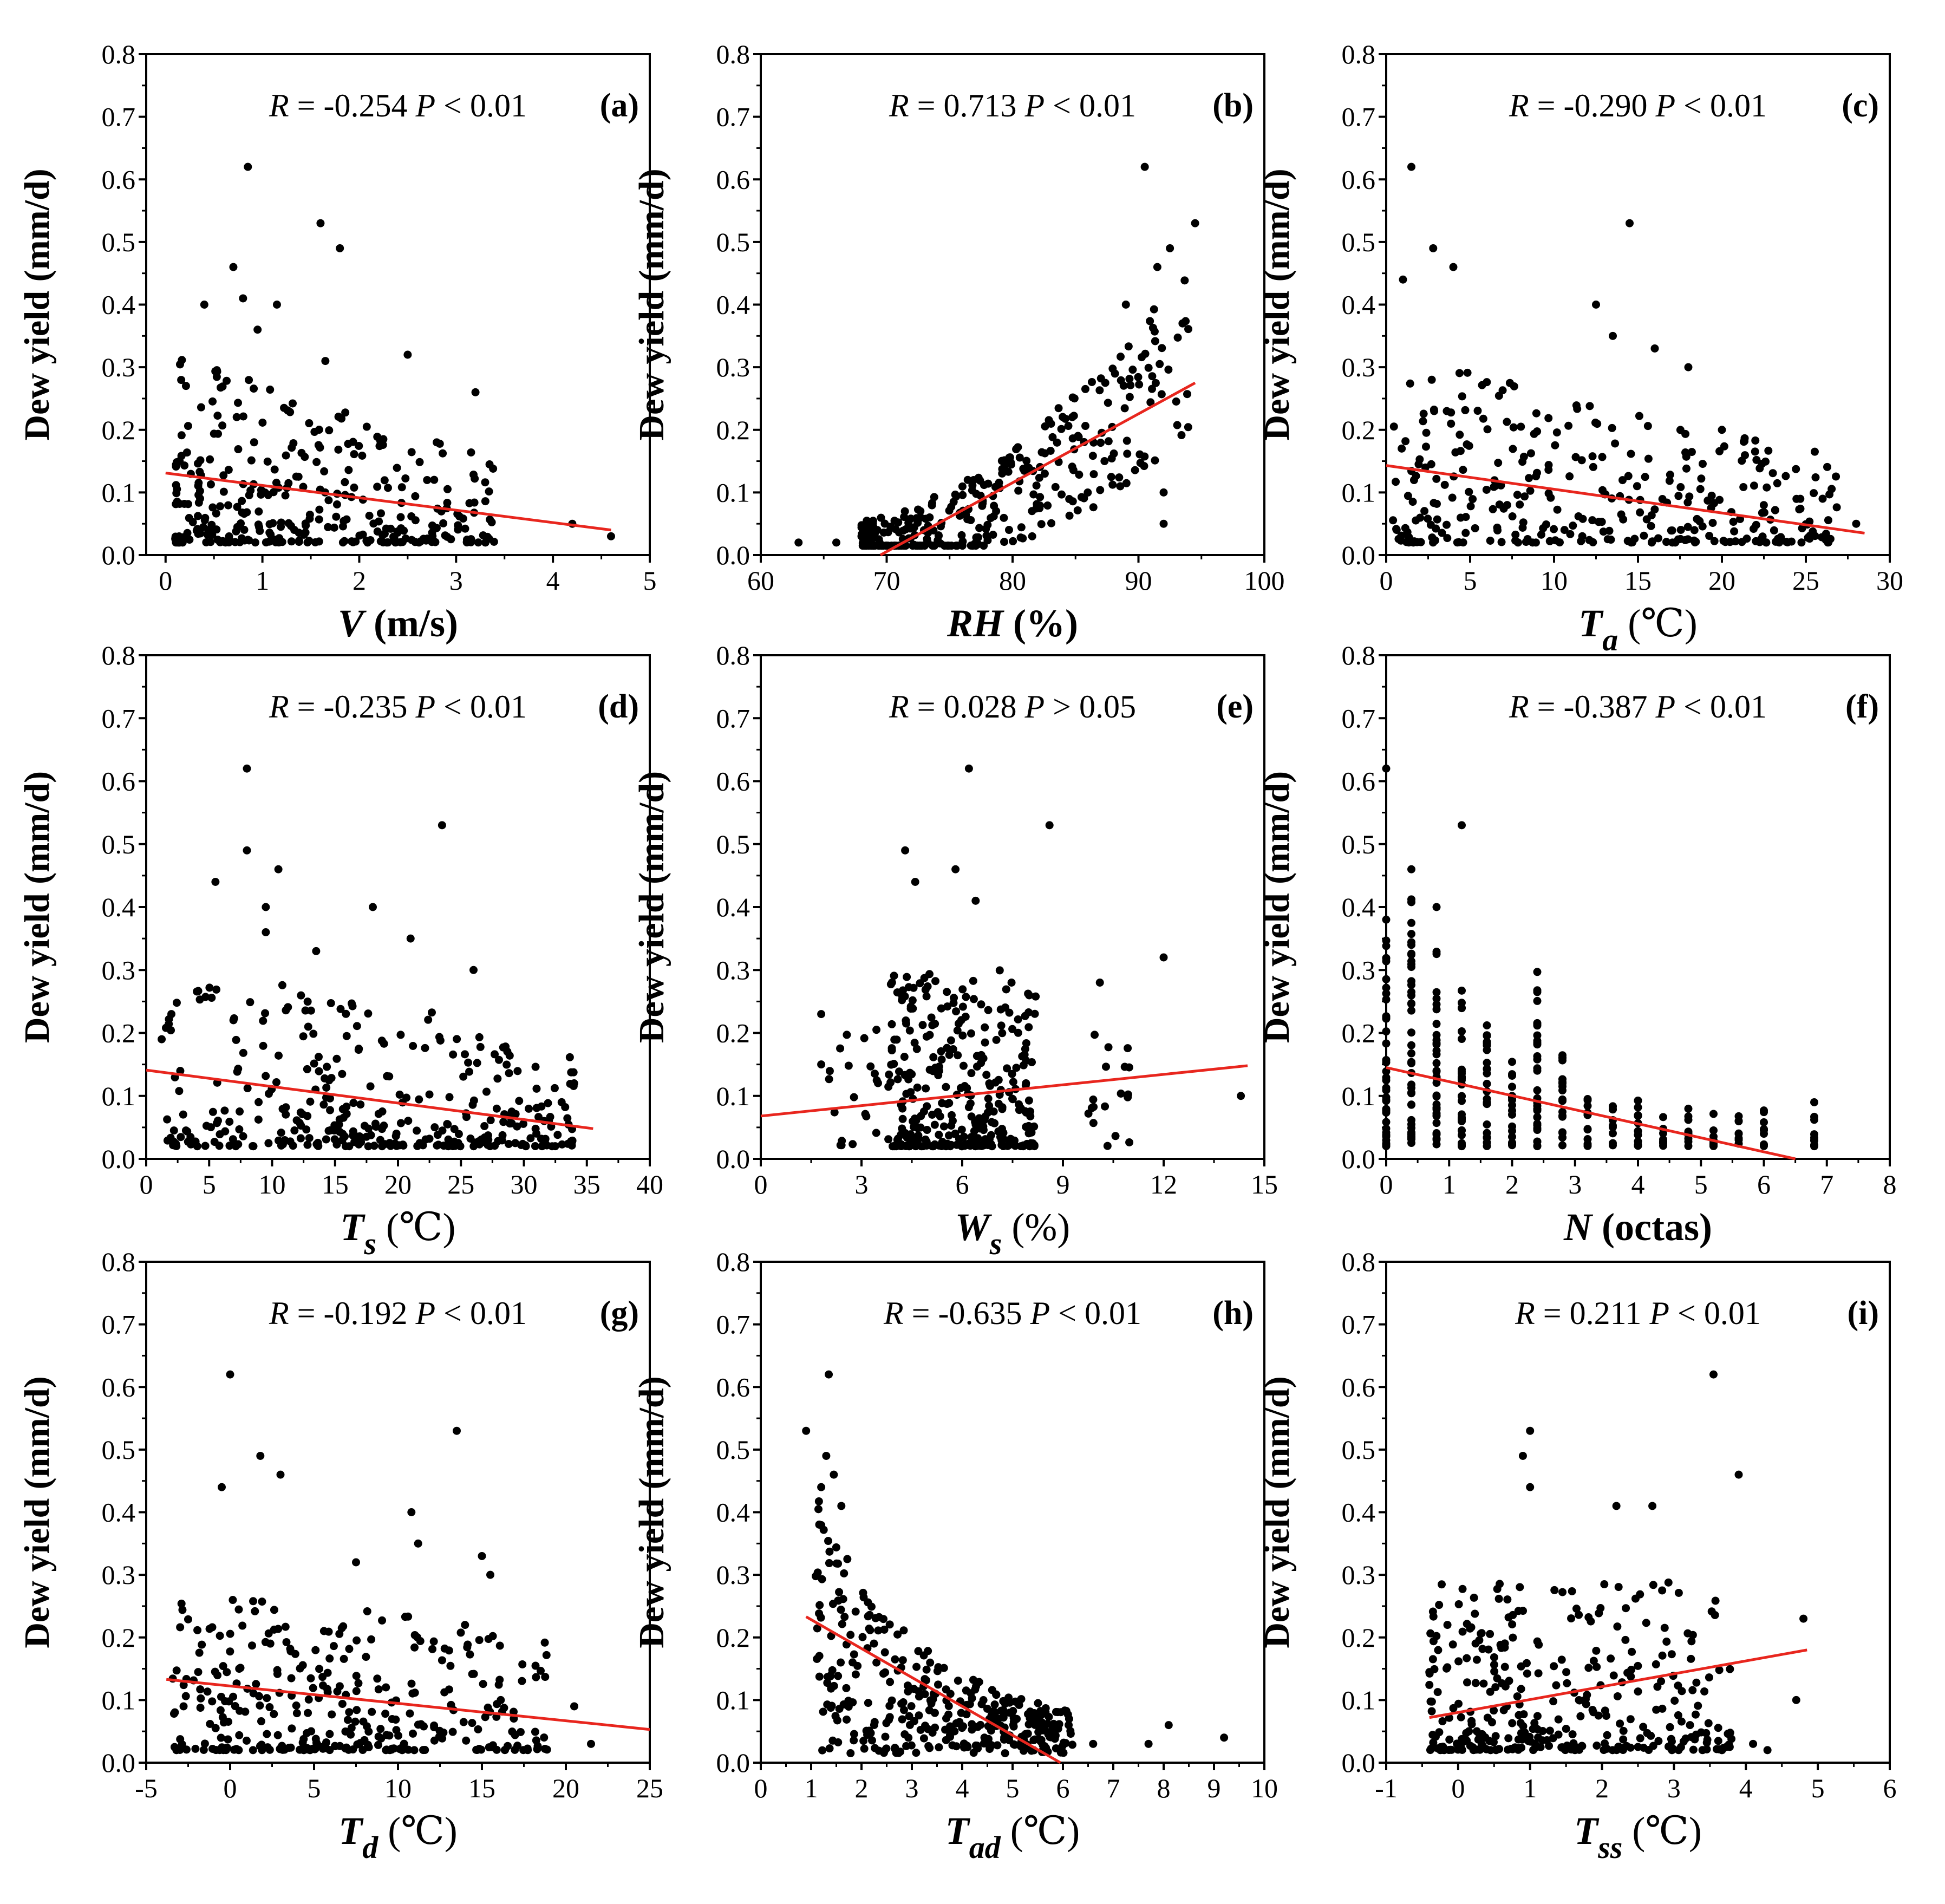 The image size is (1945, 1904). I want to click on panel-label: (g), so click(620, 1313).